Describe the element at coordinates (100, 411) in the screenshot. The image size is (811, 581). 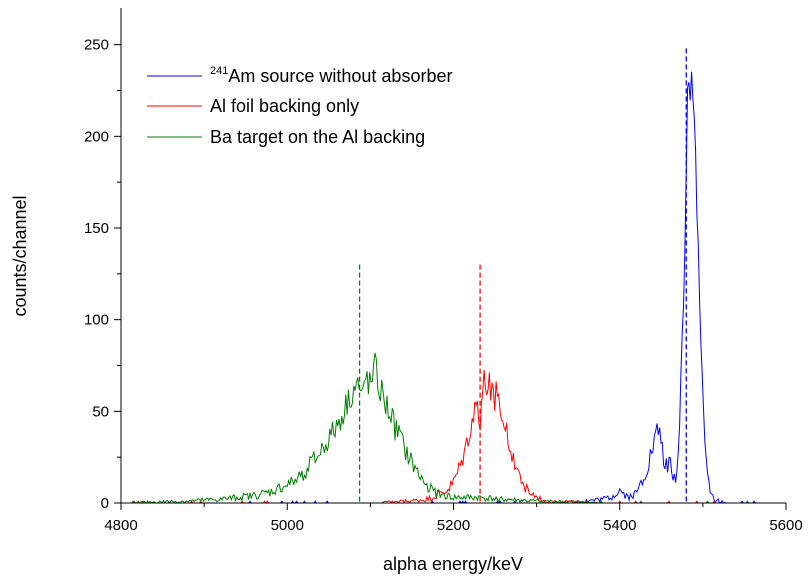
I see `y-tick-label-1: 50` at that location.